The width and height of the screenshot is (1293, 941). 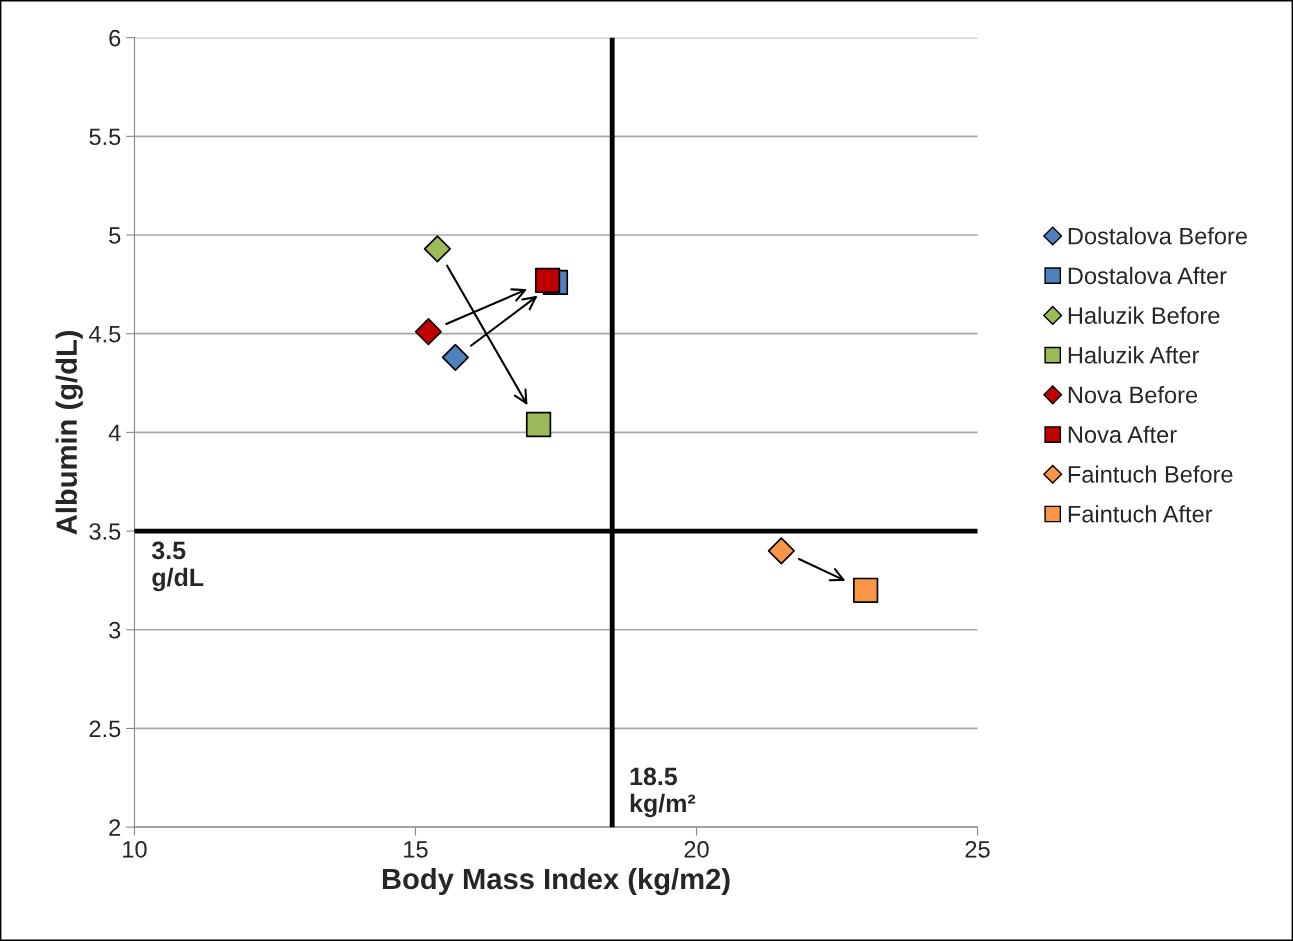 I want to click on legend-label: Haluzik After, so click(x=1134, y=355).